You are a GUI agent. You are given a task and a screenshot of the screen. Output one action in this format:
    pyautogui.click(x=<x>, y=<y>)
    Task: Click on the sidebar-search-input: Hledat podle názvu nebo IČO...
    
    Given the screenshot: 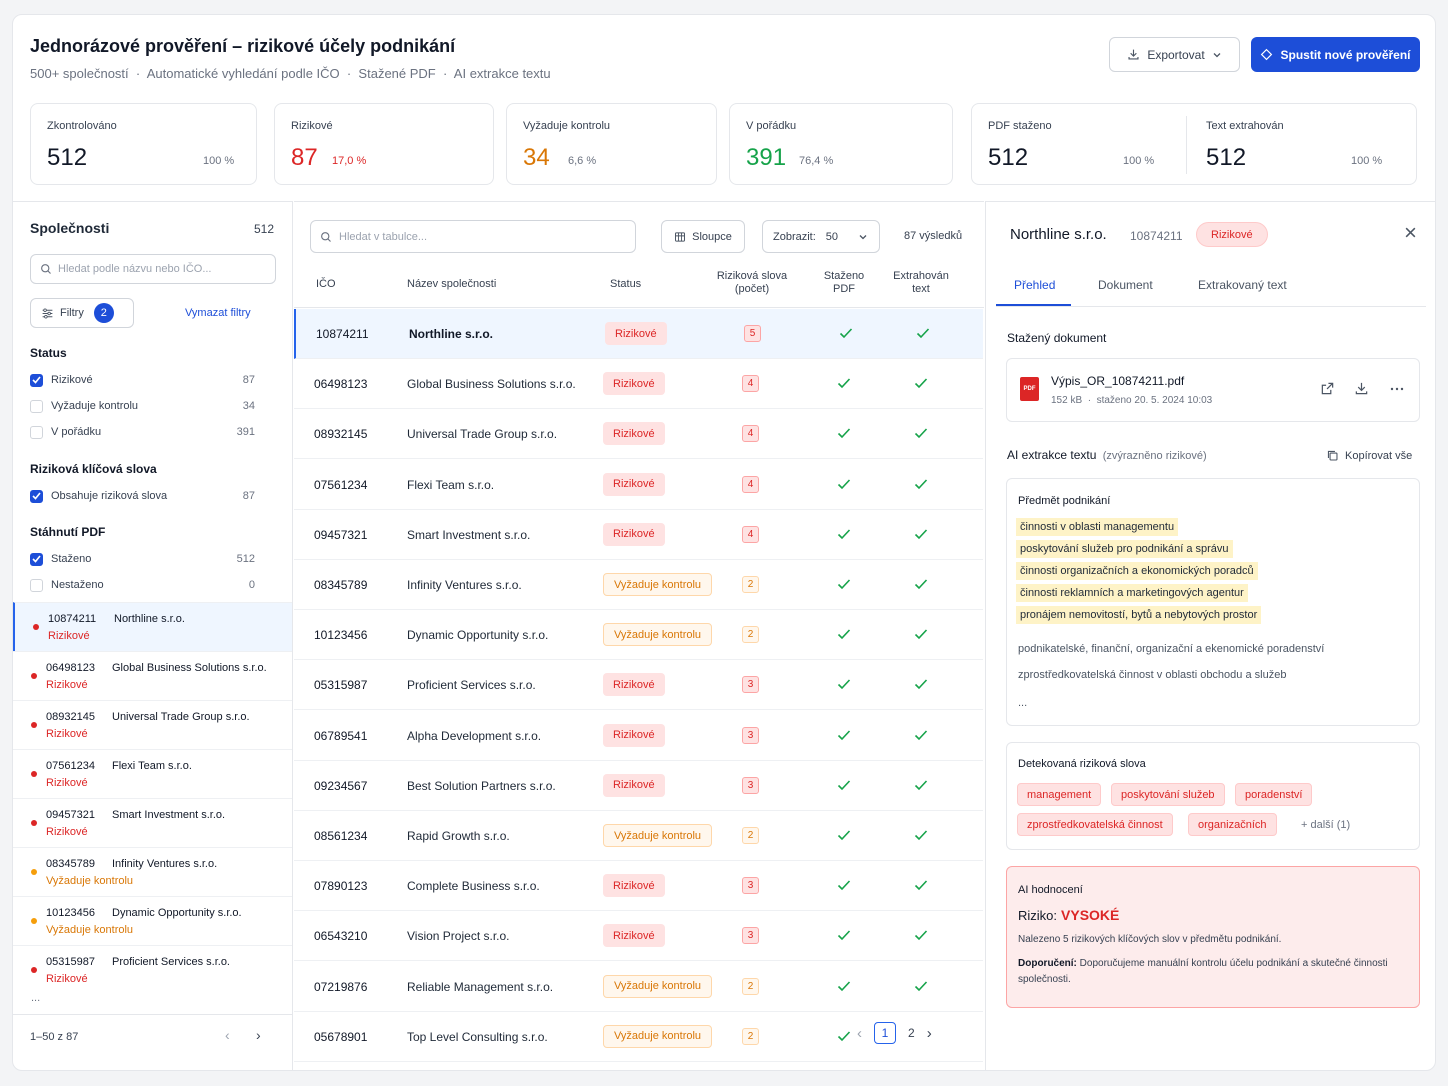 What is the action you would take?
    pyautogui.click(x=153, y=269)
    